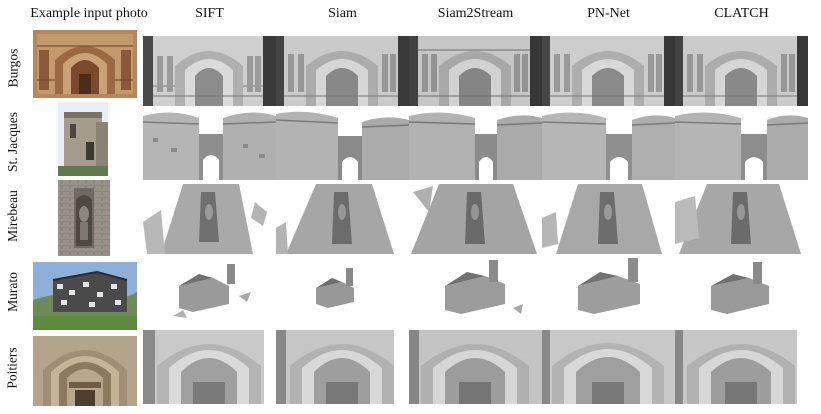 The width and height of the screenshot is (821, 414). What do you see at coordinates (83, 139) in the screenshot?
I see `photo-st-jacques` at bounding box center [83, 139].